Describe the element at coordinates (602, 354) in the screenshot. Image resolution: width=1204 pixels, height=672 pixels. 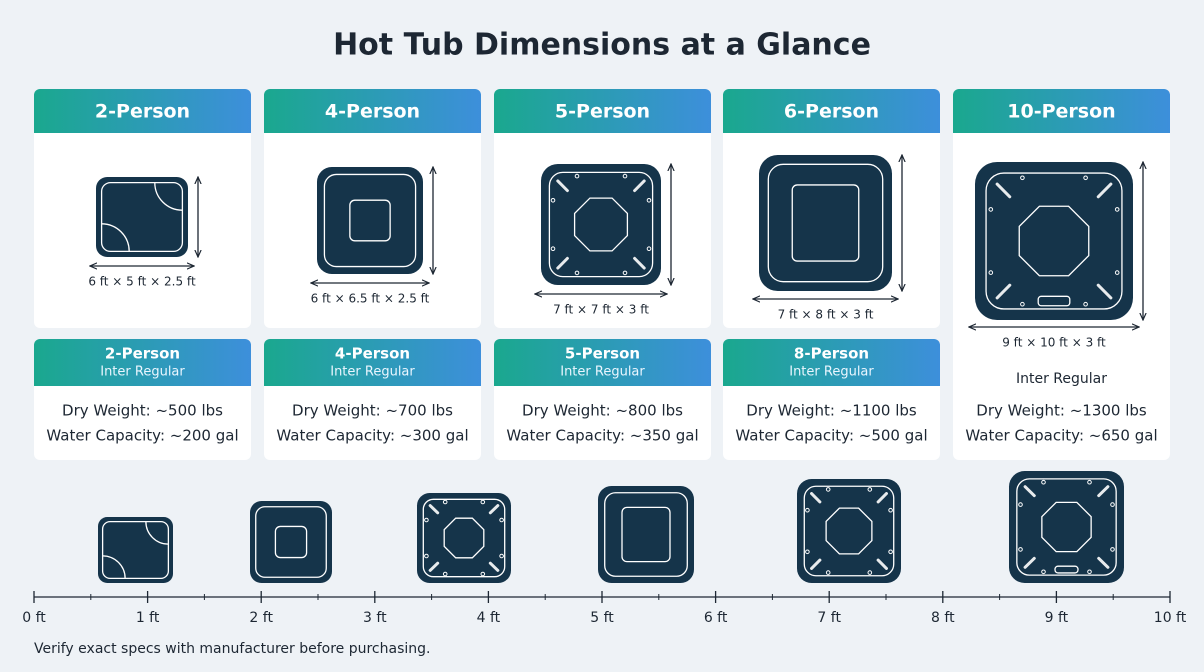
I see `spec-title: 5-Person` at that location.